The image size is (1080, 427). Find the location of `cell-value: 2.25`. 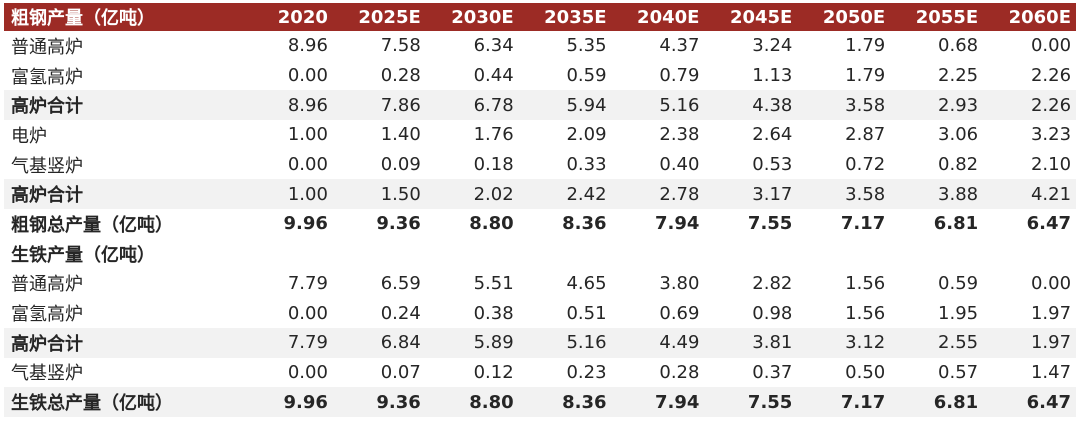

cell-value: 2.25 is located at coordinates (958, 76).